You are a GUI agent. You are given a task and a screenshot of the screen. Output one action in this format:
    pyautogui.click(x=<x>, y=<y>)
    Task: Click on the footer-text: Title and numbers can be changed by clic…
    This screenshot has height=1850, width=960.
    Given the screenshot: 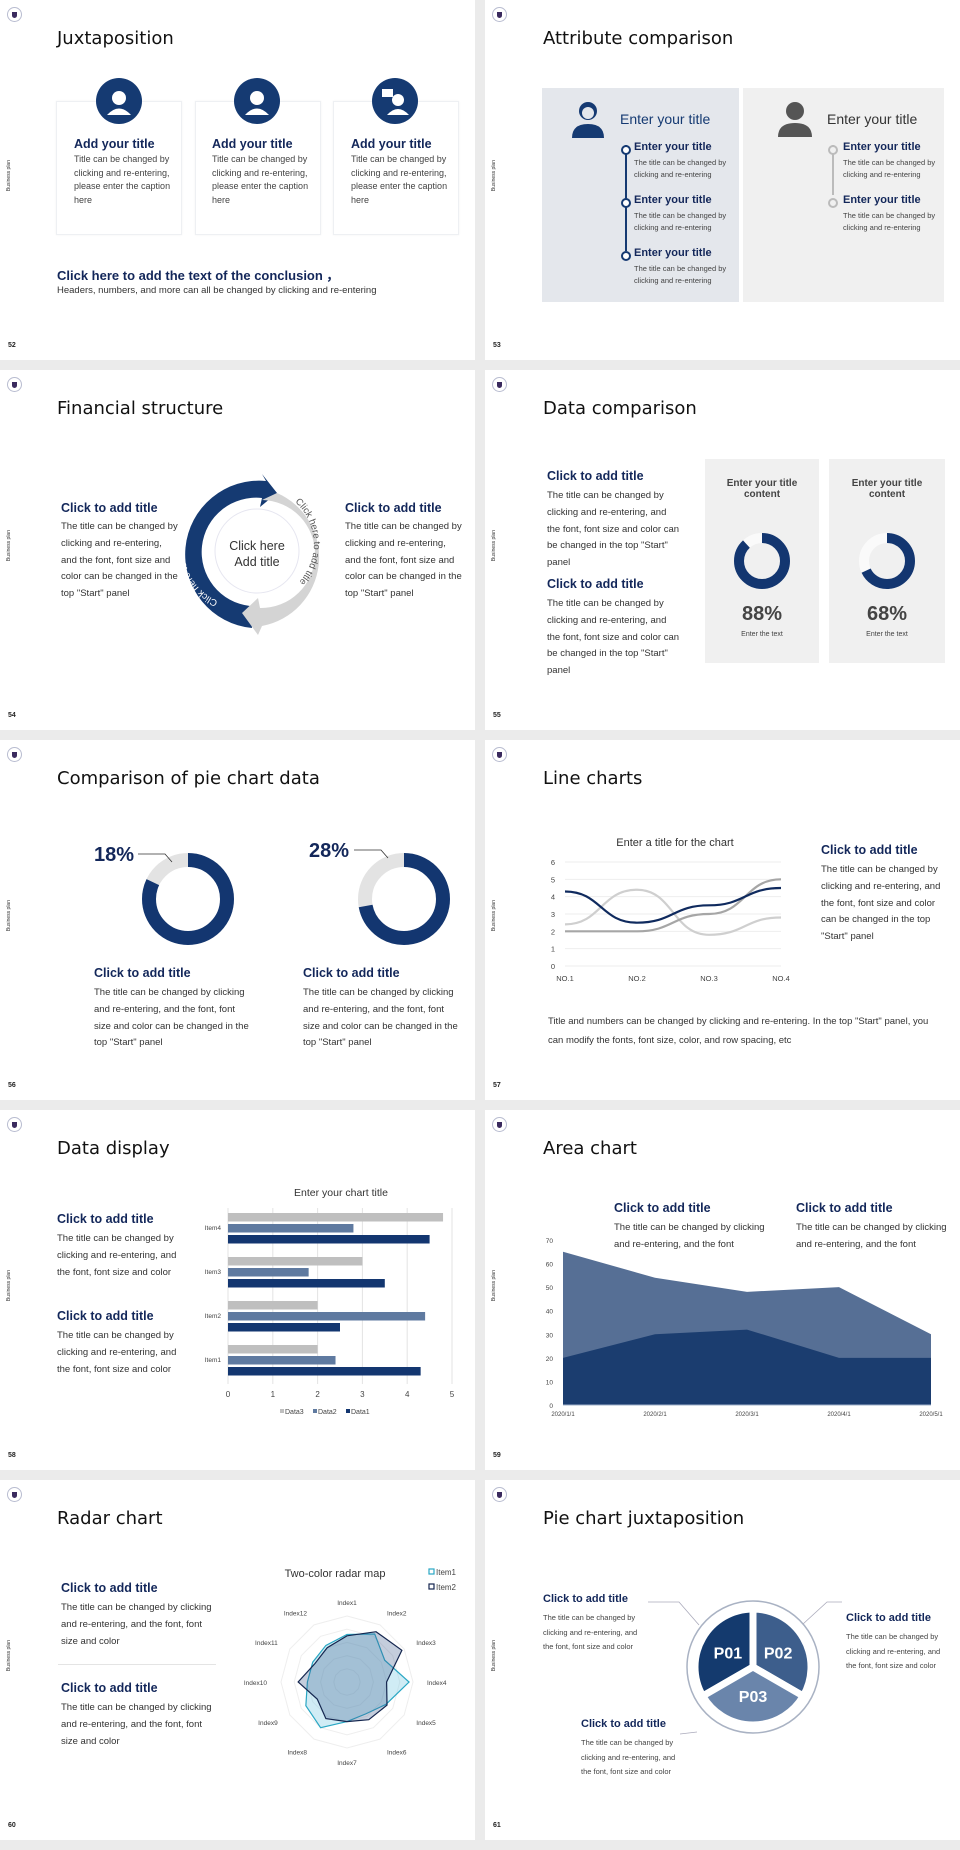 What is the action you would take?
    pyautogui.click(x=738, y=1031)
    